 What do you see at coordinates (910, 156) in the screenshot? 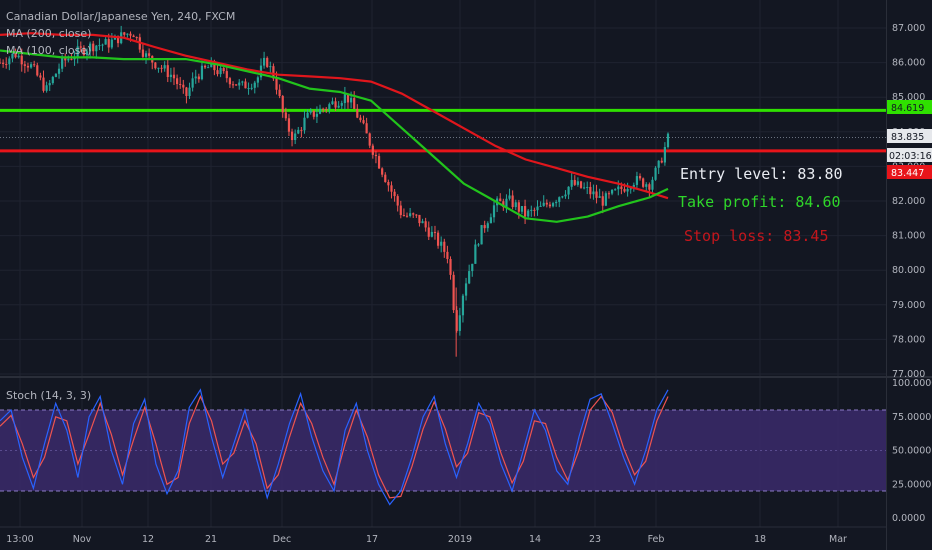
I see `countdown-badge-text: 02:03:16` at bounding box center [910, 156].